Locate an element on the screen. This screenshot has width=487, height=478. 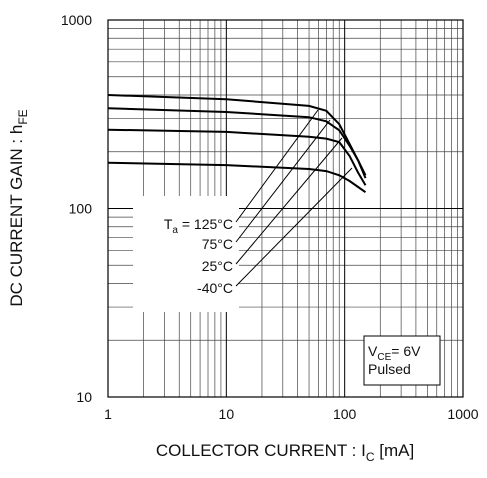
legend-label: 75°C is located at coordinates (217, 244).